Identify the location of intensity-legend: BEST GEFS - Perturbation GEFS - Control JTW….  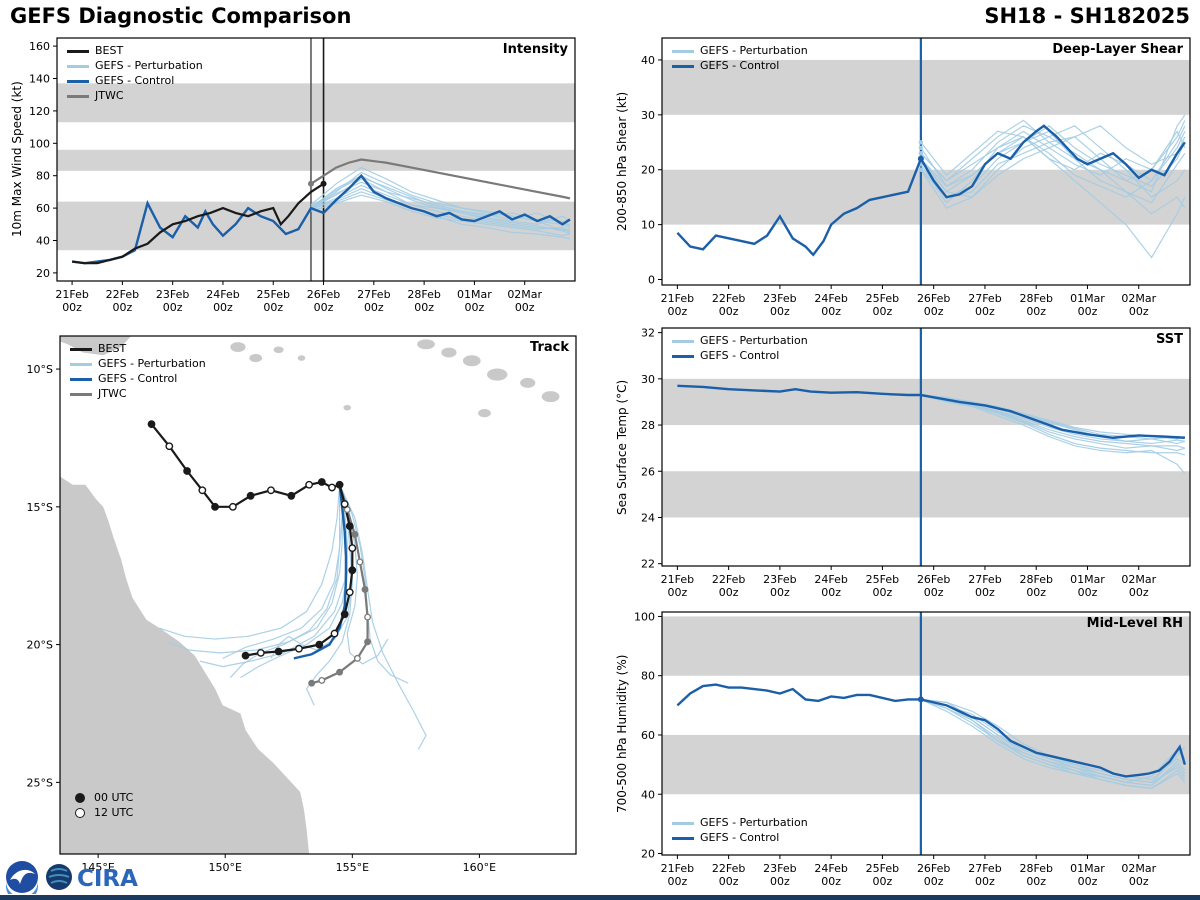
(135, 73).